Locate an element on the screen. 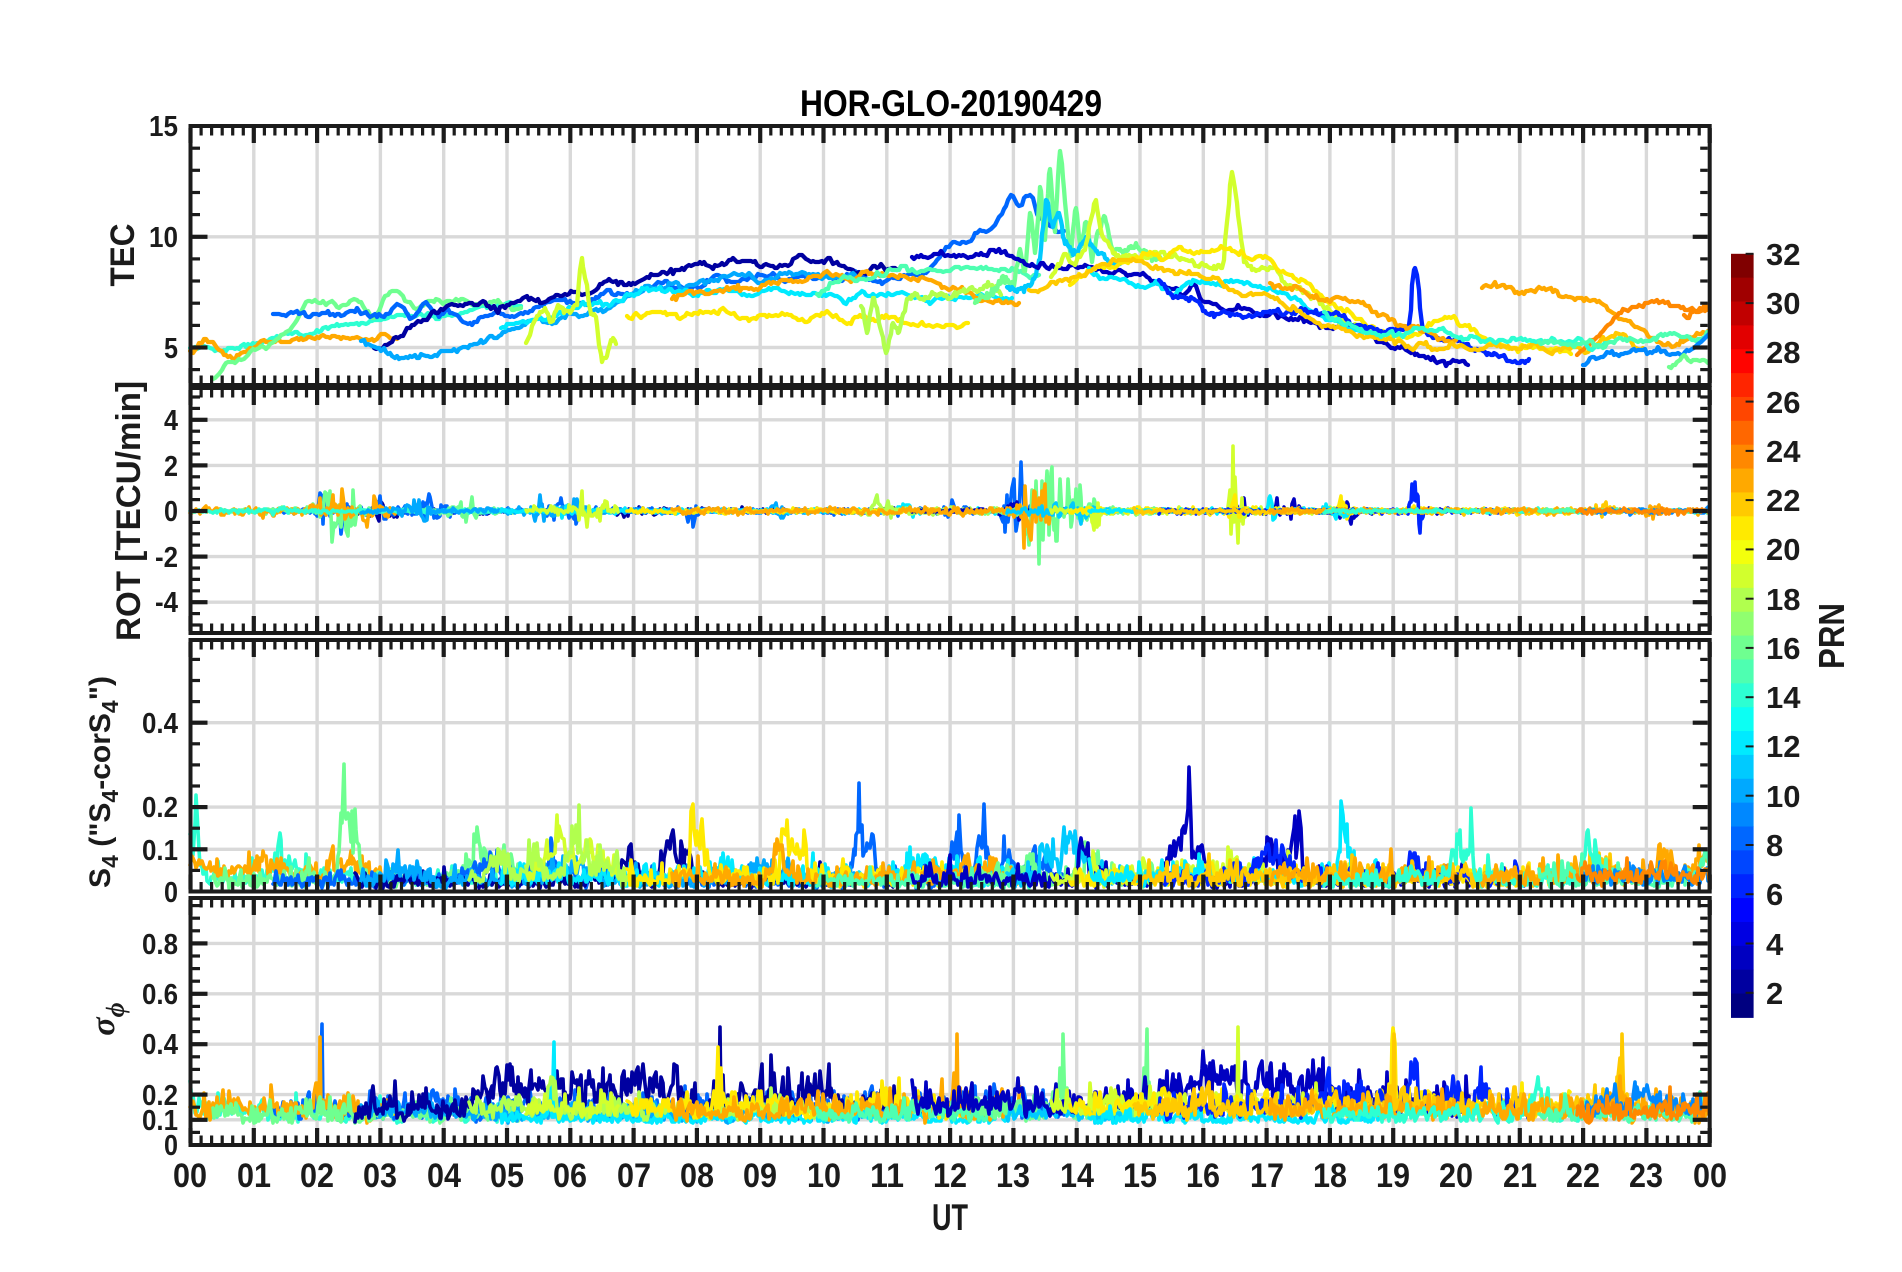 The image size is (1902, 1272). svg-text: PRN is located at coordinates (1831, 636).